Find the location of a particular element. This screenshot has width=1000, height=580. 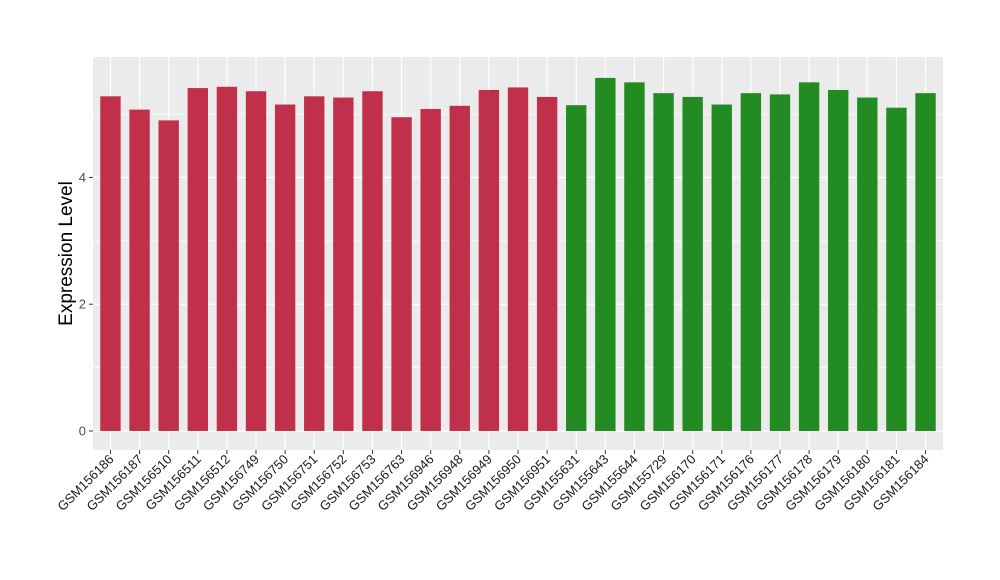

bar-GSM156171 is located at coordinates (721, 267).